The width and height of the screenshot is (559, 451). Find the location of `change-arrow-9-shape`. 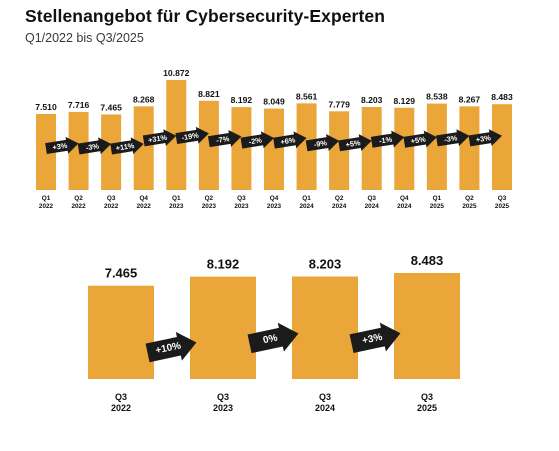

change-arrow-9-shape is located at coordinates (355, 143).